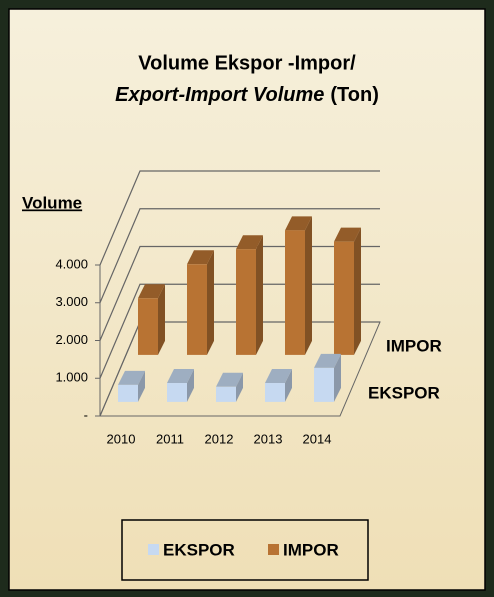 The width and height of the screenshot is (494, 597). Describe the element at coordinates (71, 301) in the screenshot. I see `y-tick-label: 3.000` at that location.